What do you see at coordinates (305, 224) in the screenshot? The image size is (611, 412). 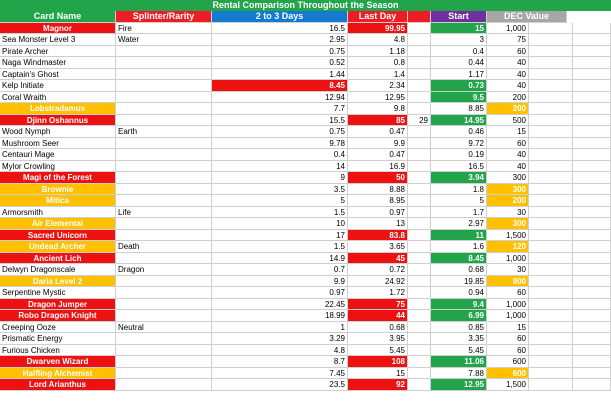 I see `table-row: Air Elemental 10 13 2.97 300` at bounding box center [305, 224].